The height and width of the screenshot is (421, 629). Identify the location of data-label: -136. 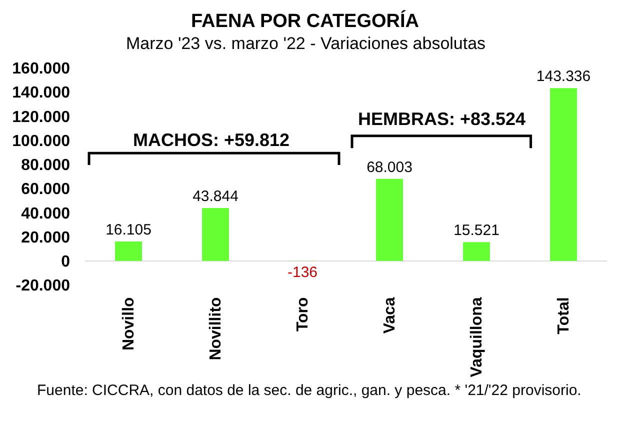
(302, 273).